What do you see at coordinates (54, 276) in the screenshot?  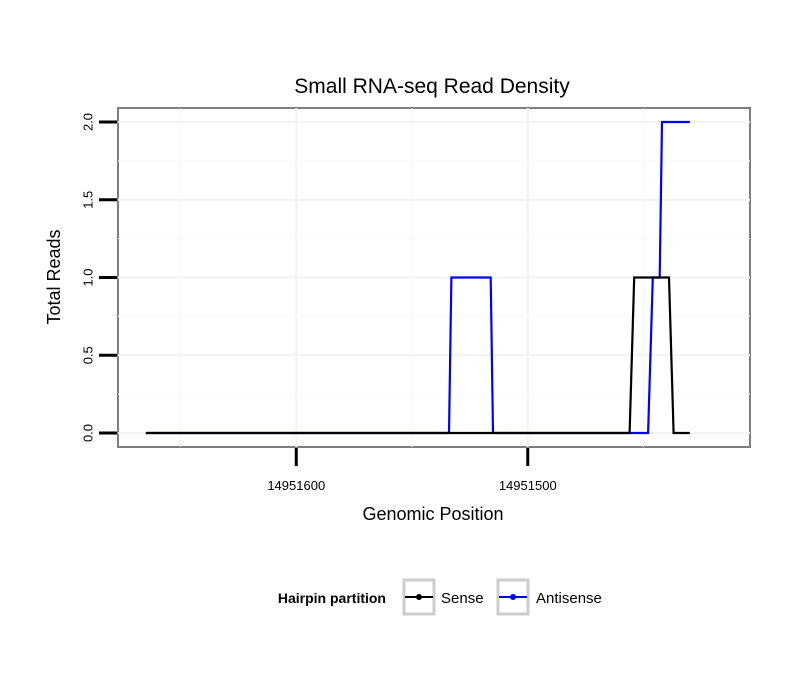 I see `y-axis-label: Total Reads` at bounding box center [54, 276].